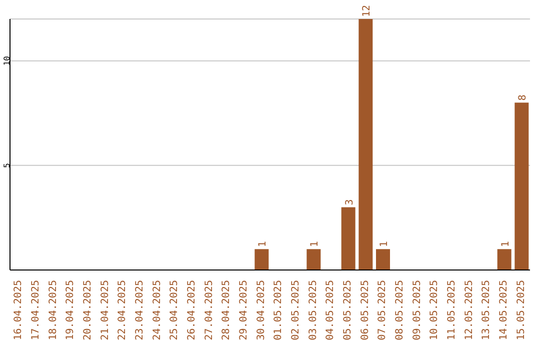 This screenshot has height=340, width=540. What do you see at coordinates (88, 310) in the screenshot?
I see `x-tick-label: 20.04.2025` at bounding box center [88, 310].